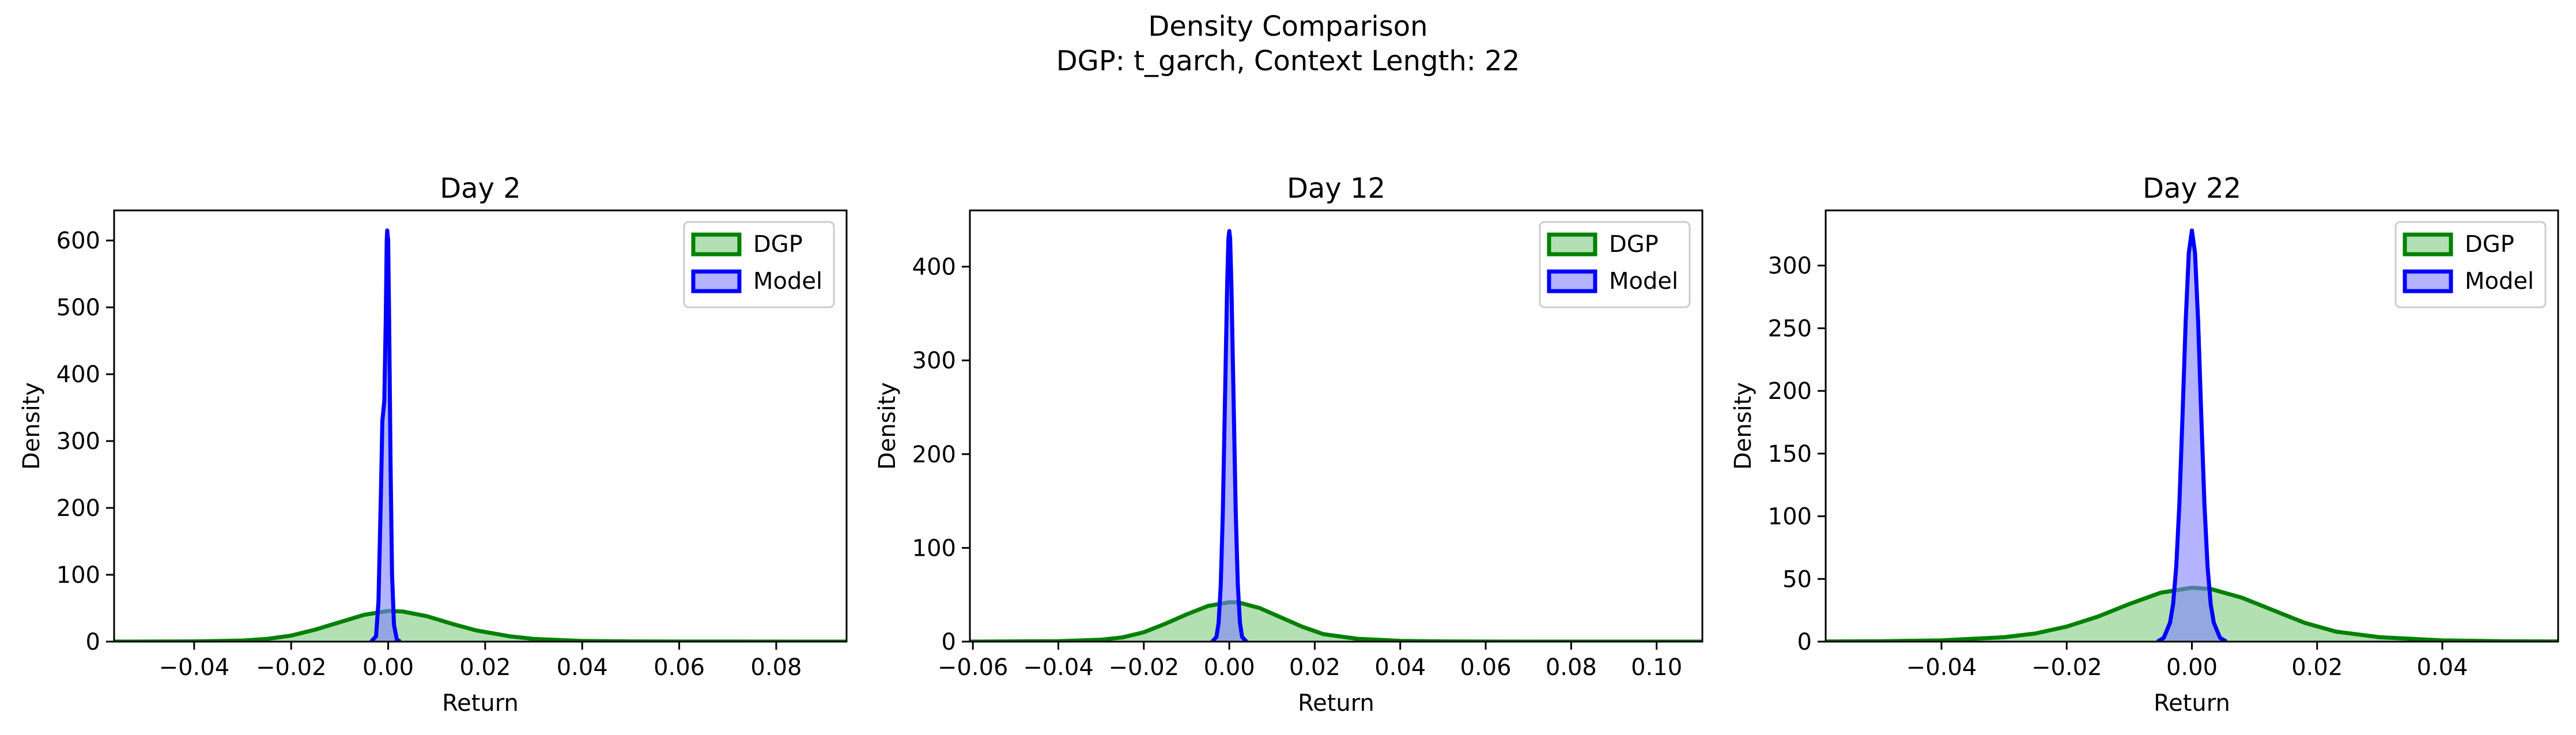 Image resolution: width=2576 pixels, height=735 pixels. I want to click on panel-title: Day 2, so click(480, 188).